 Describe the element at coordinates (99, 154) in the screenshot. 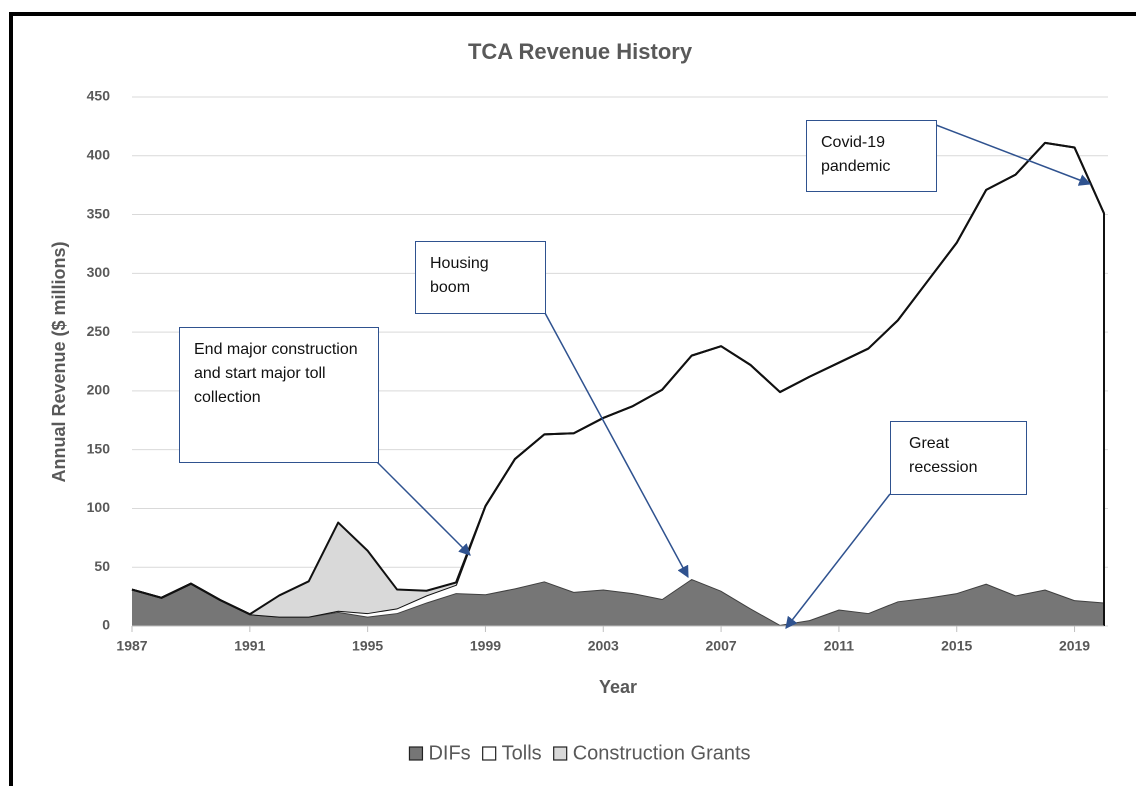

I see `y-tick-label: 400` at that location.